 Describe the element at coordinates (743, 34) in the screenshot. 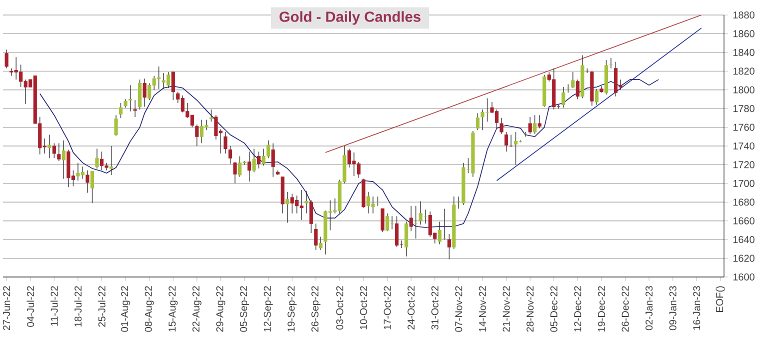

I see `y-tick-label: 1860` at that location.